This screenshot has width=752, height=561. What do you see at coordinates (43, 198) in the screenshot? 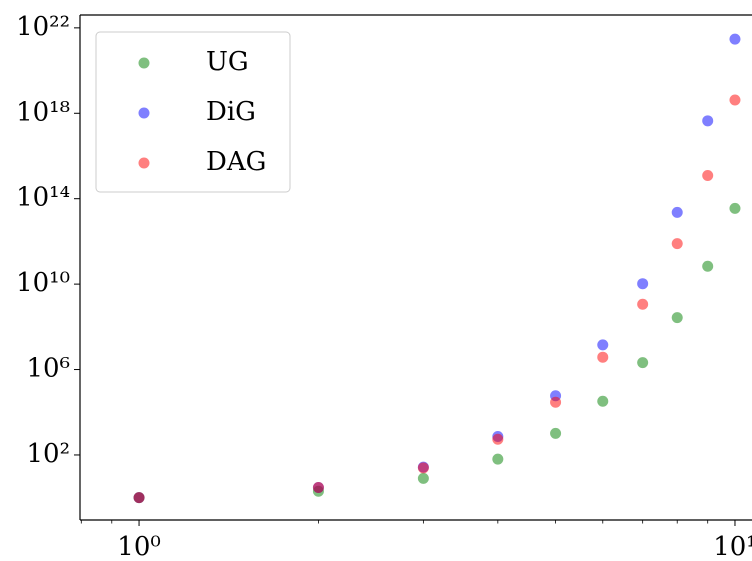
I see `y-tick-label: 10¹⁴` at bounding box center [43, 198].